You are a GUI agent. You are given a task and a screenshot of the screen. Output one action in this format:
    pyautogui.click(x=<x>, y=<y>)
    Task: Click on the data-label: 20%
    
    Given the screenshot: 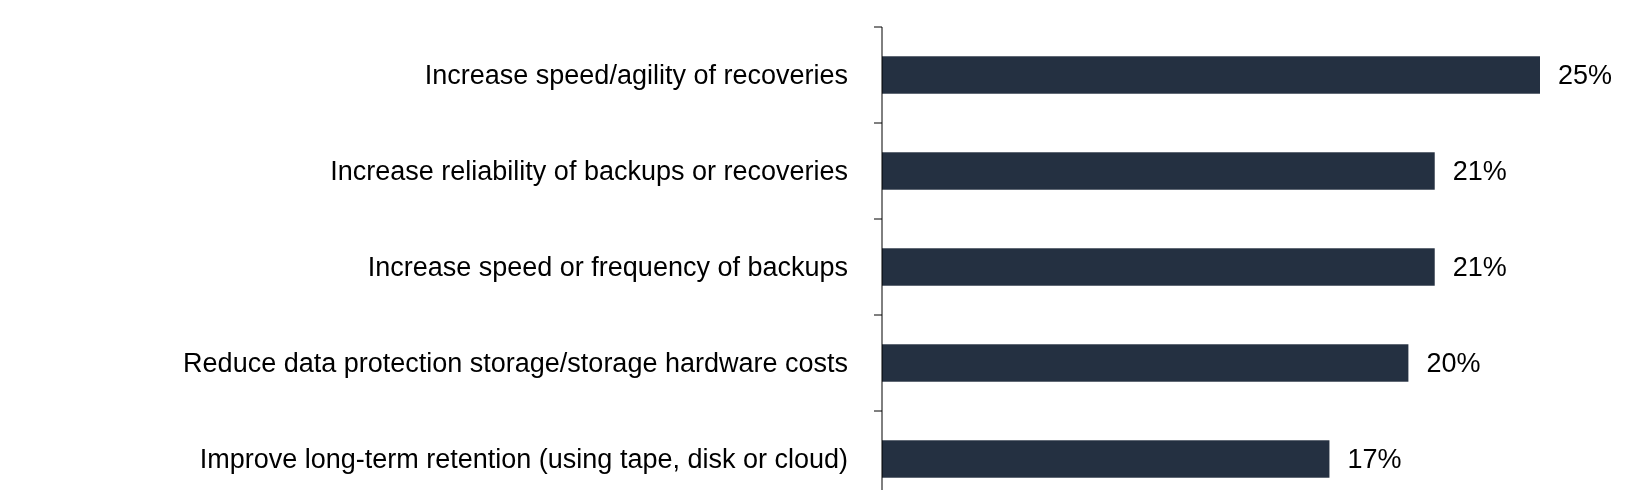 What is the action you would take?
    pyautogui.click(x=1453, y=363)
    